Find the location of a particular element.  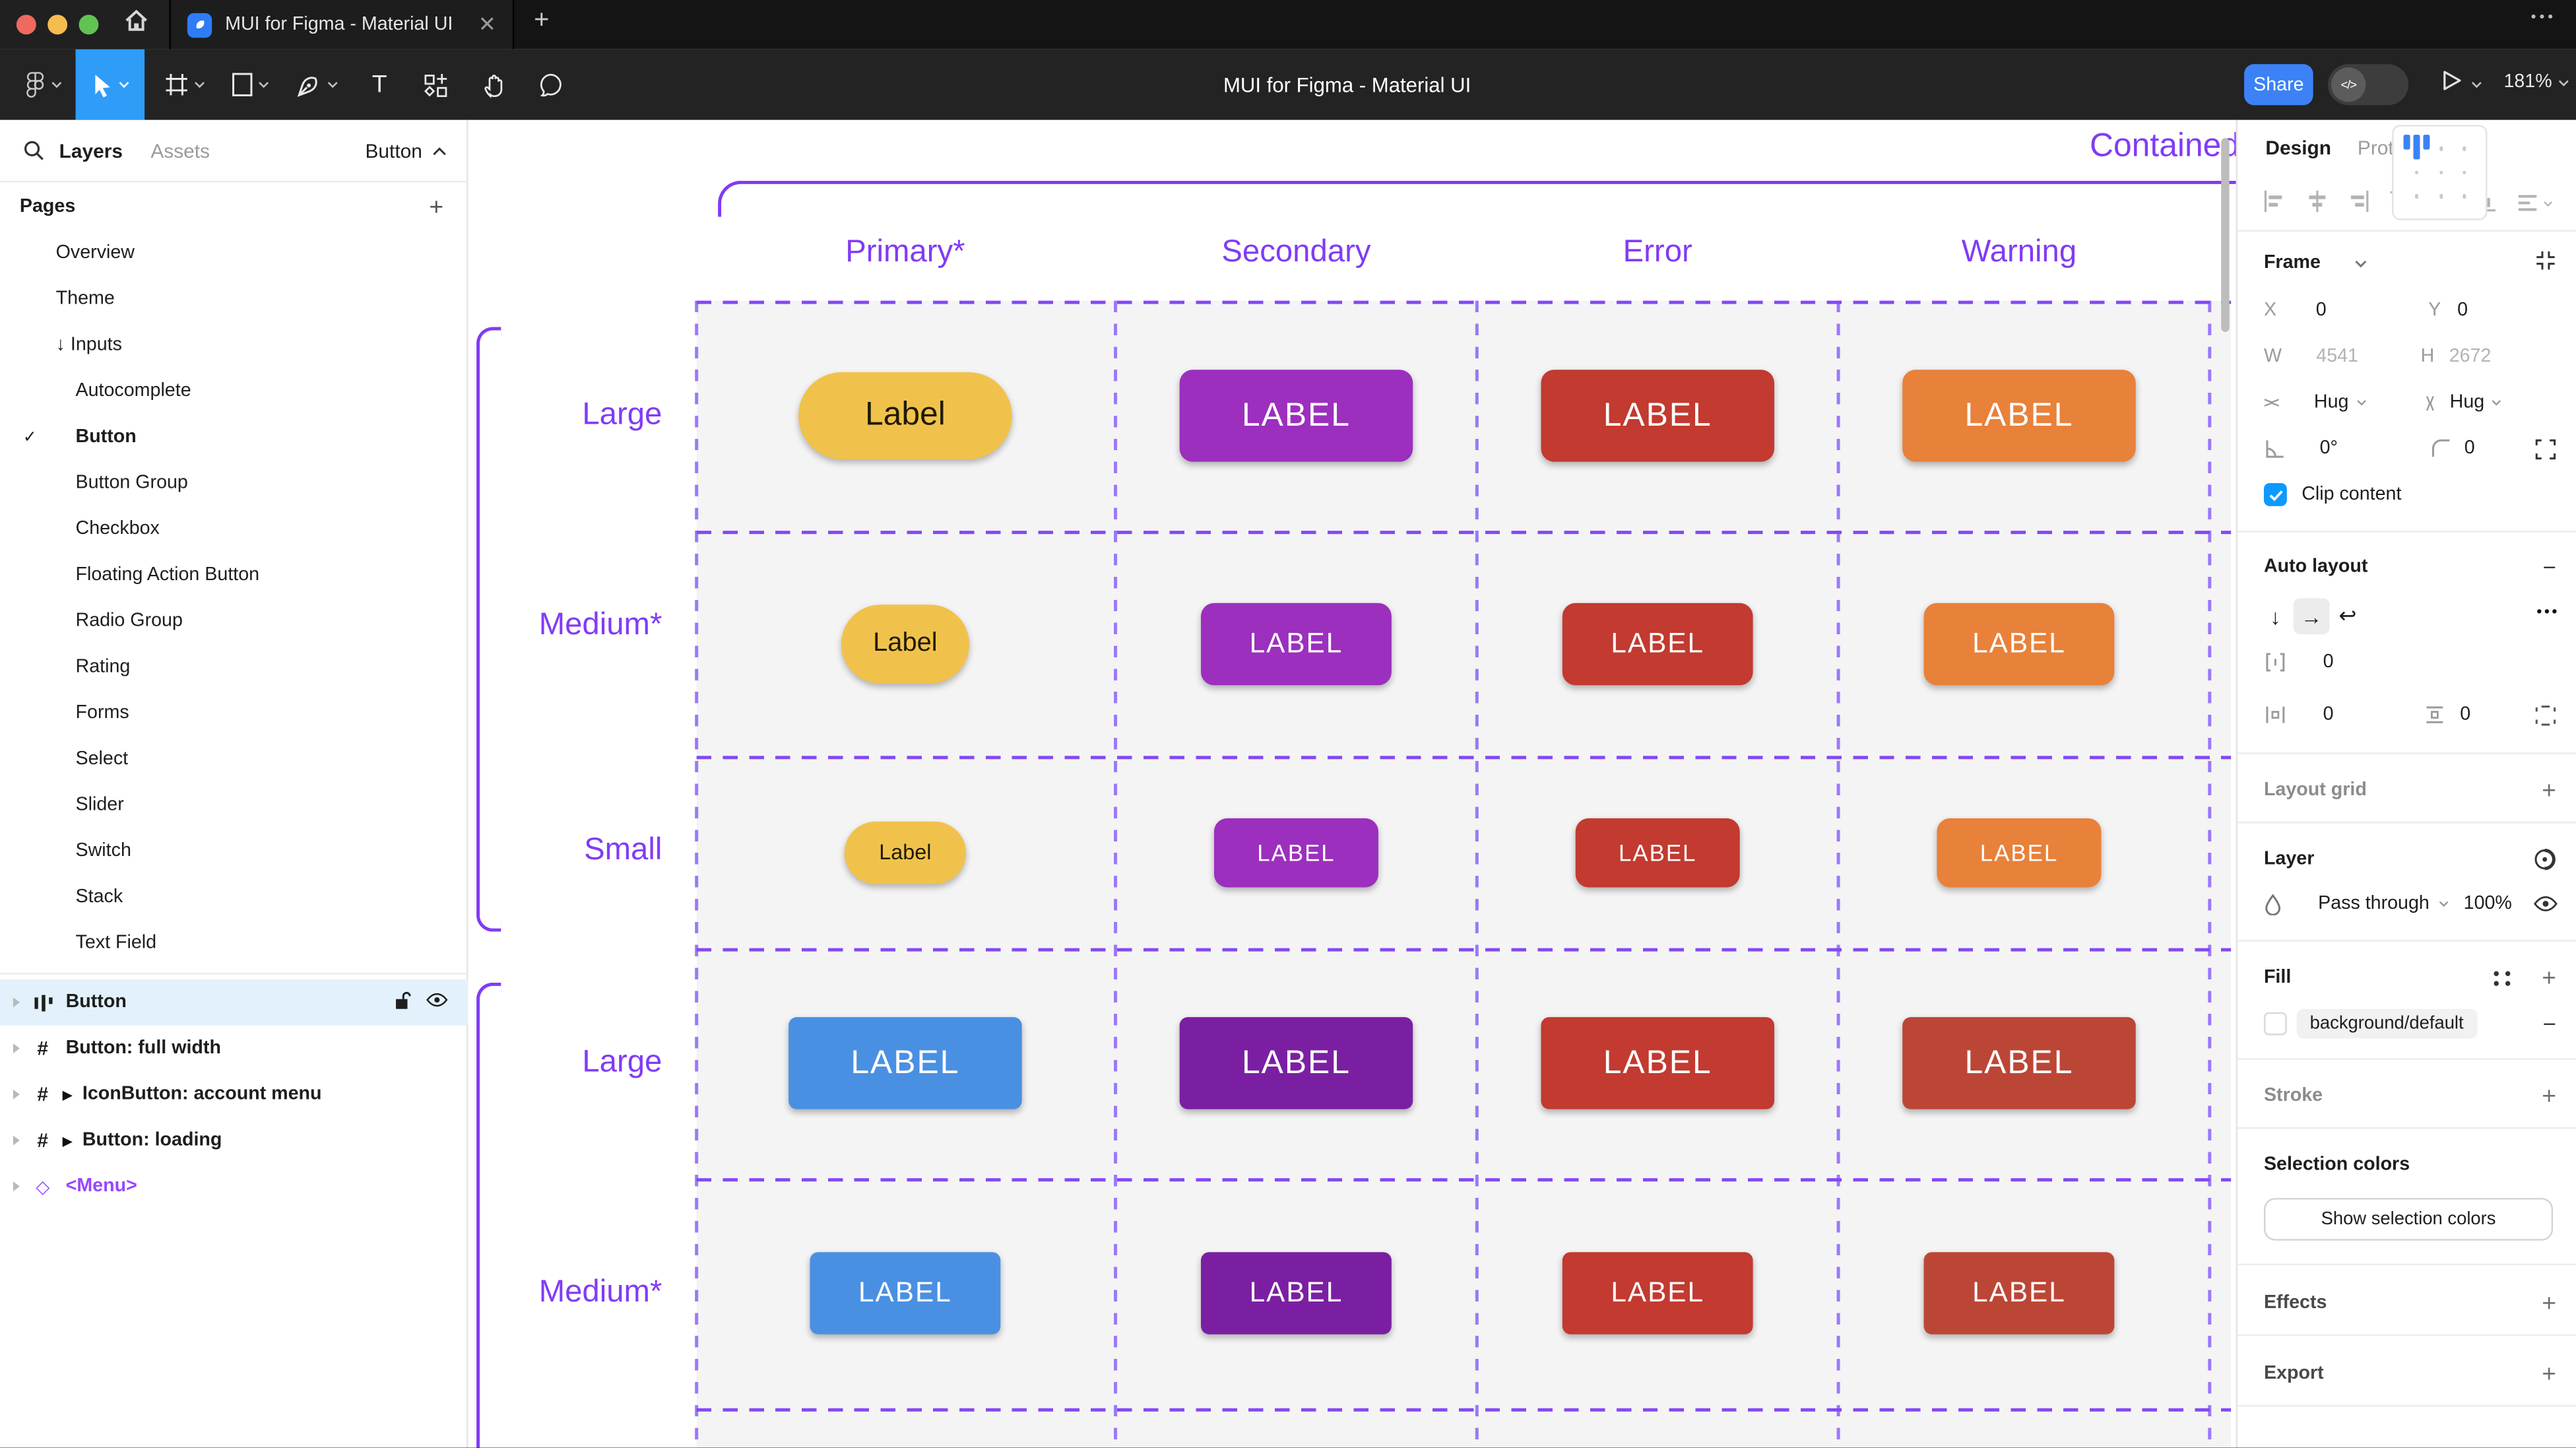

page-item: Select is located at coordinates (234, 759).